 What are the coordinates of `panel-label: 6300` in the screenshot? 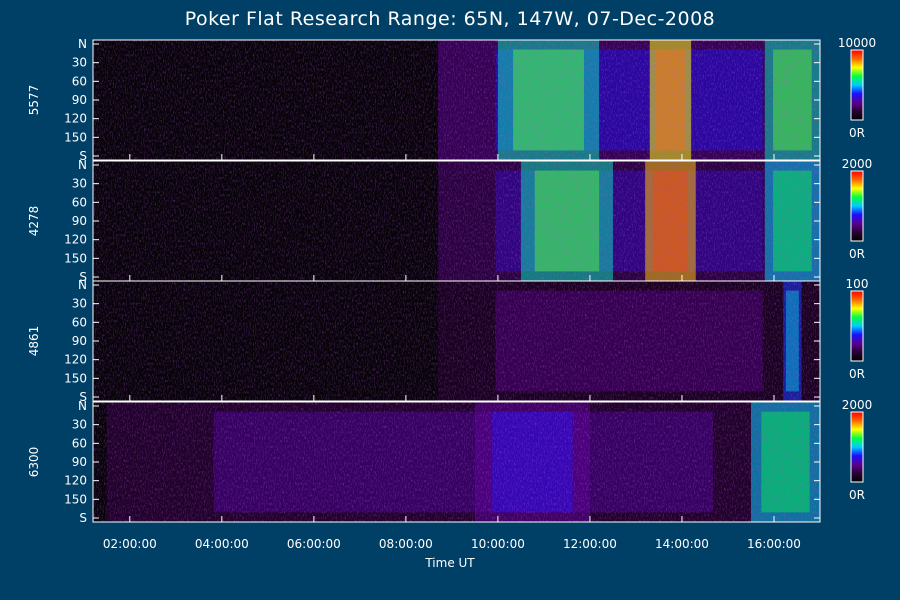 It's located at (34, 462).